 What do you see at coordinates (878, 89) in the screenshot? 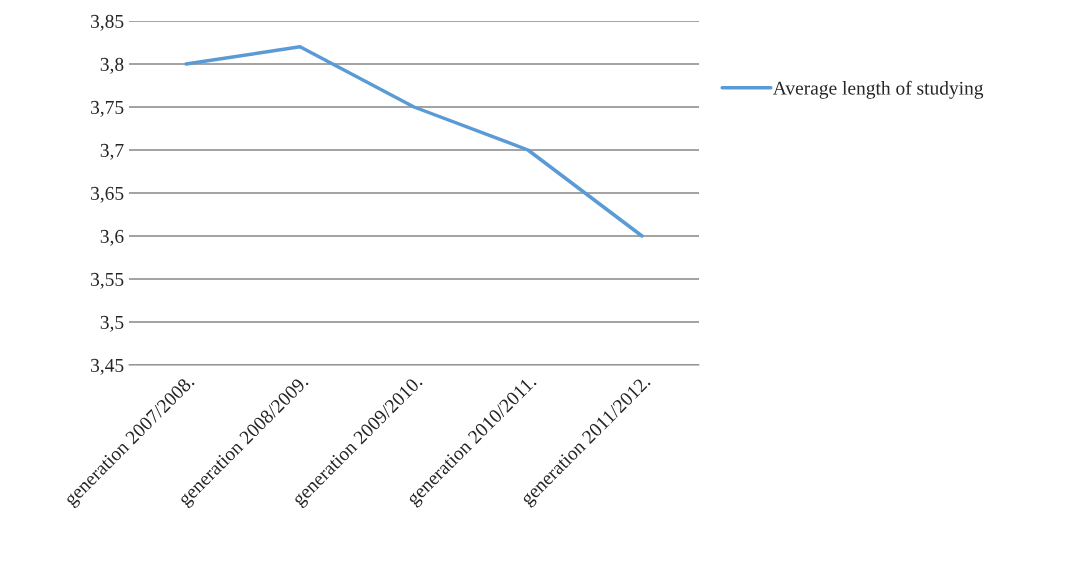
I see `legend-label: Average length of studying` at bounding box center [878, 89].